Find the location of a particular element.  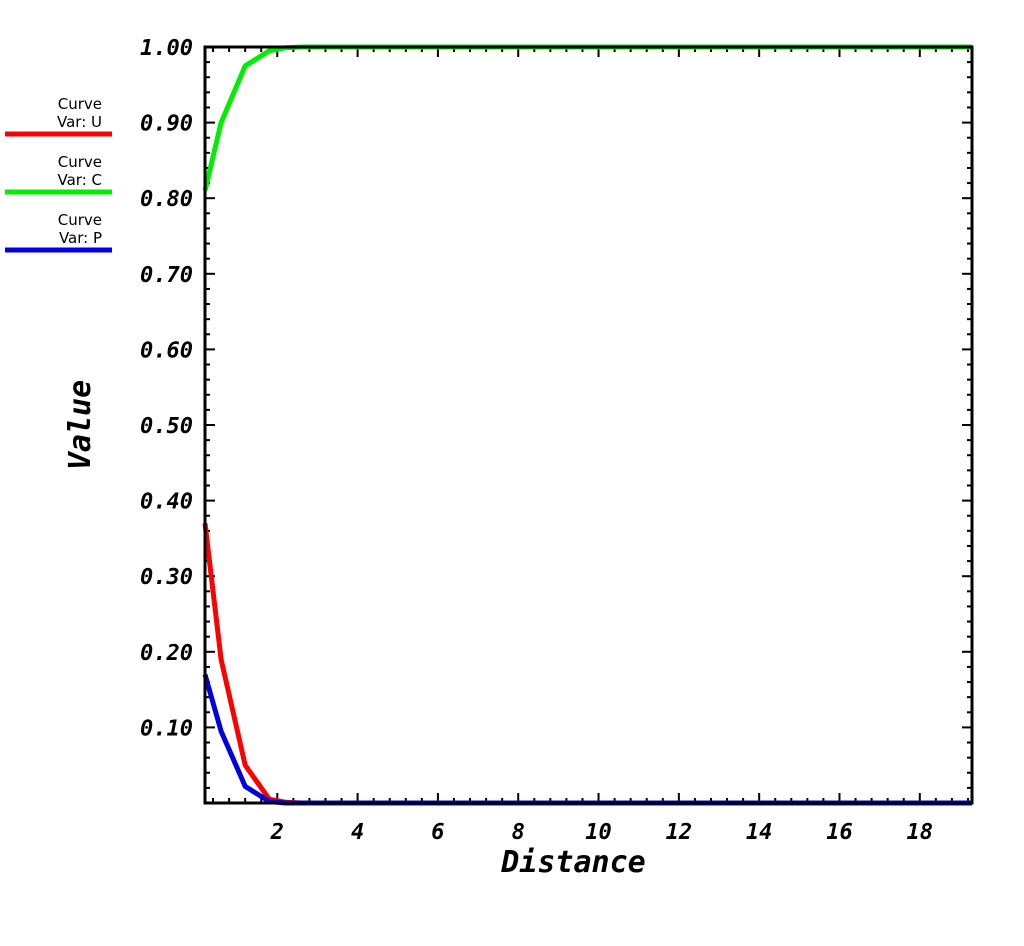

y-tick-label: 0.70 is located at coordinates (166, 275).